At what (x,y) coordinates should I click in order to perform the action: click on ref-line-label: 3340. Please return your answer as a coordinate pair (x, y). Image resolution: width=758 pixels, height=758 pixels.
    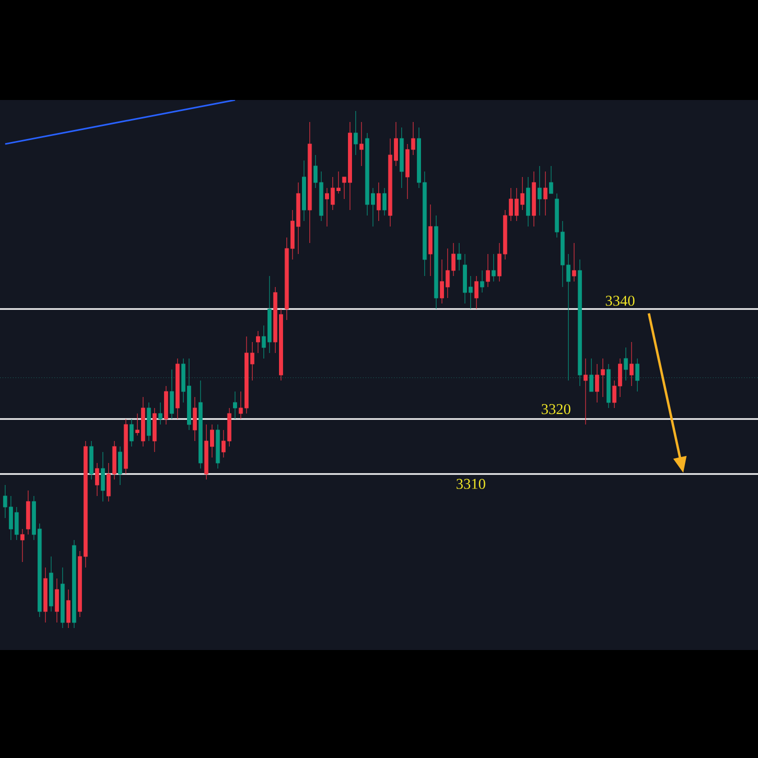
    Looking at the image, I should click on (620, 301).